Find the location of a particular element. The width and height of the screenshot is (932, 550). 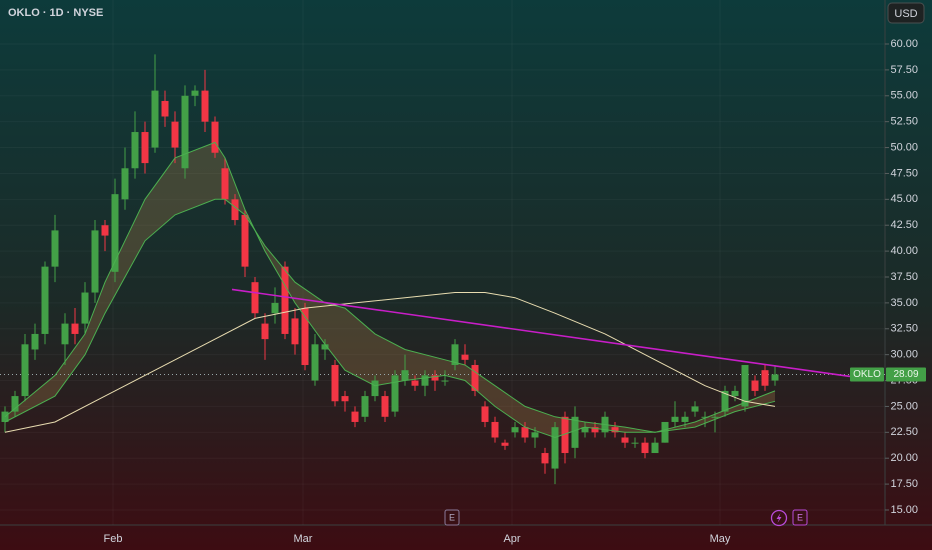

x-tick-label: Apr is located at coordinates (511, 539).